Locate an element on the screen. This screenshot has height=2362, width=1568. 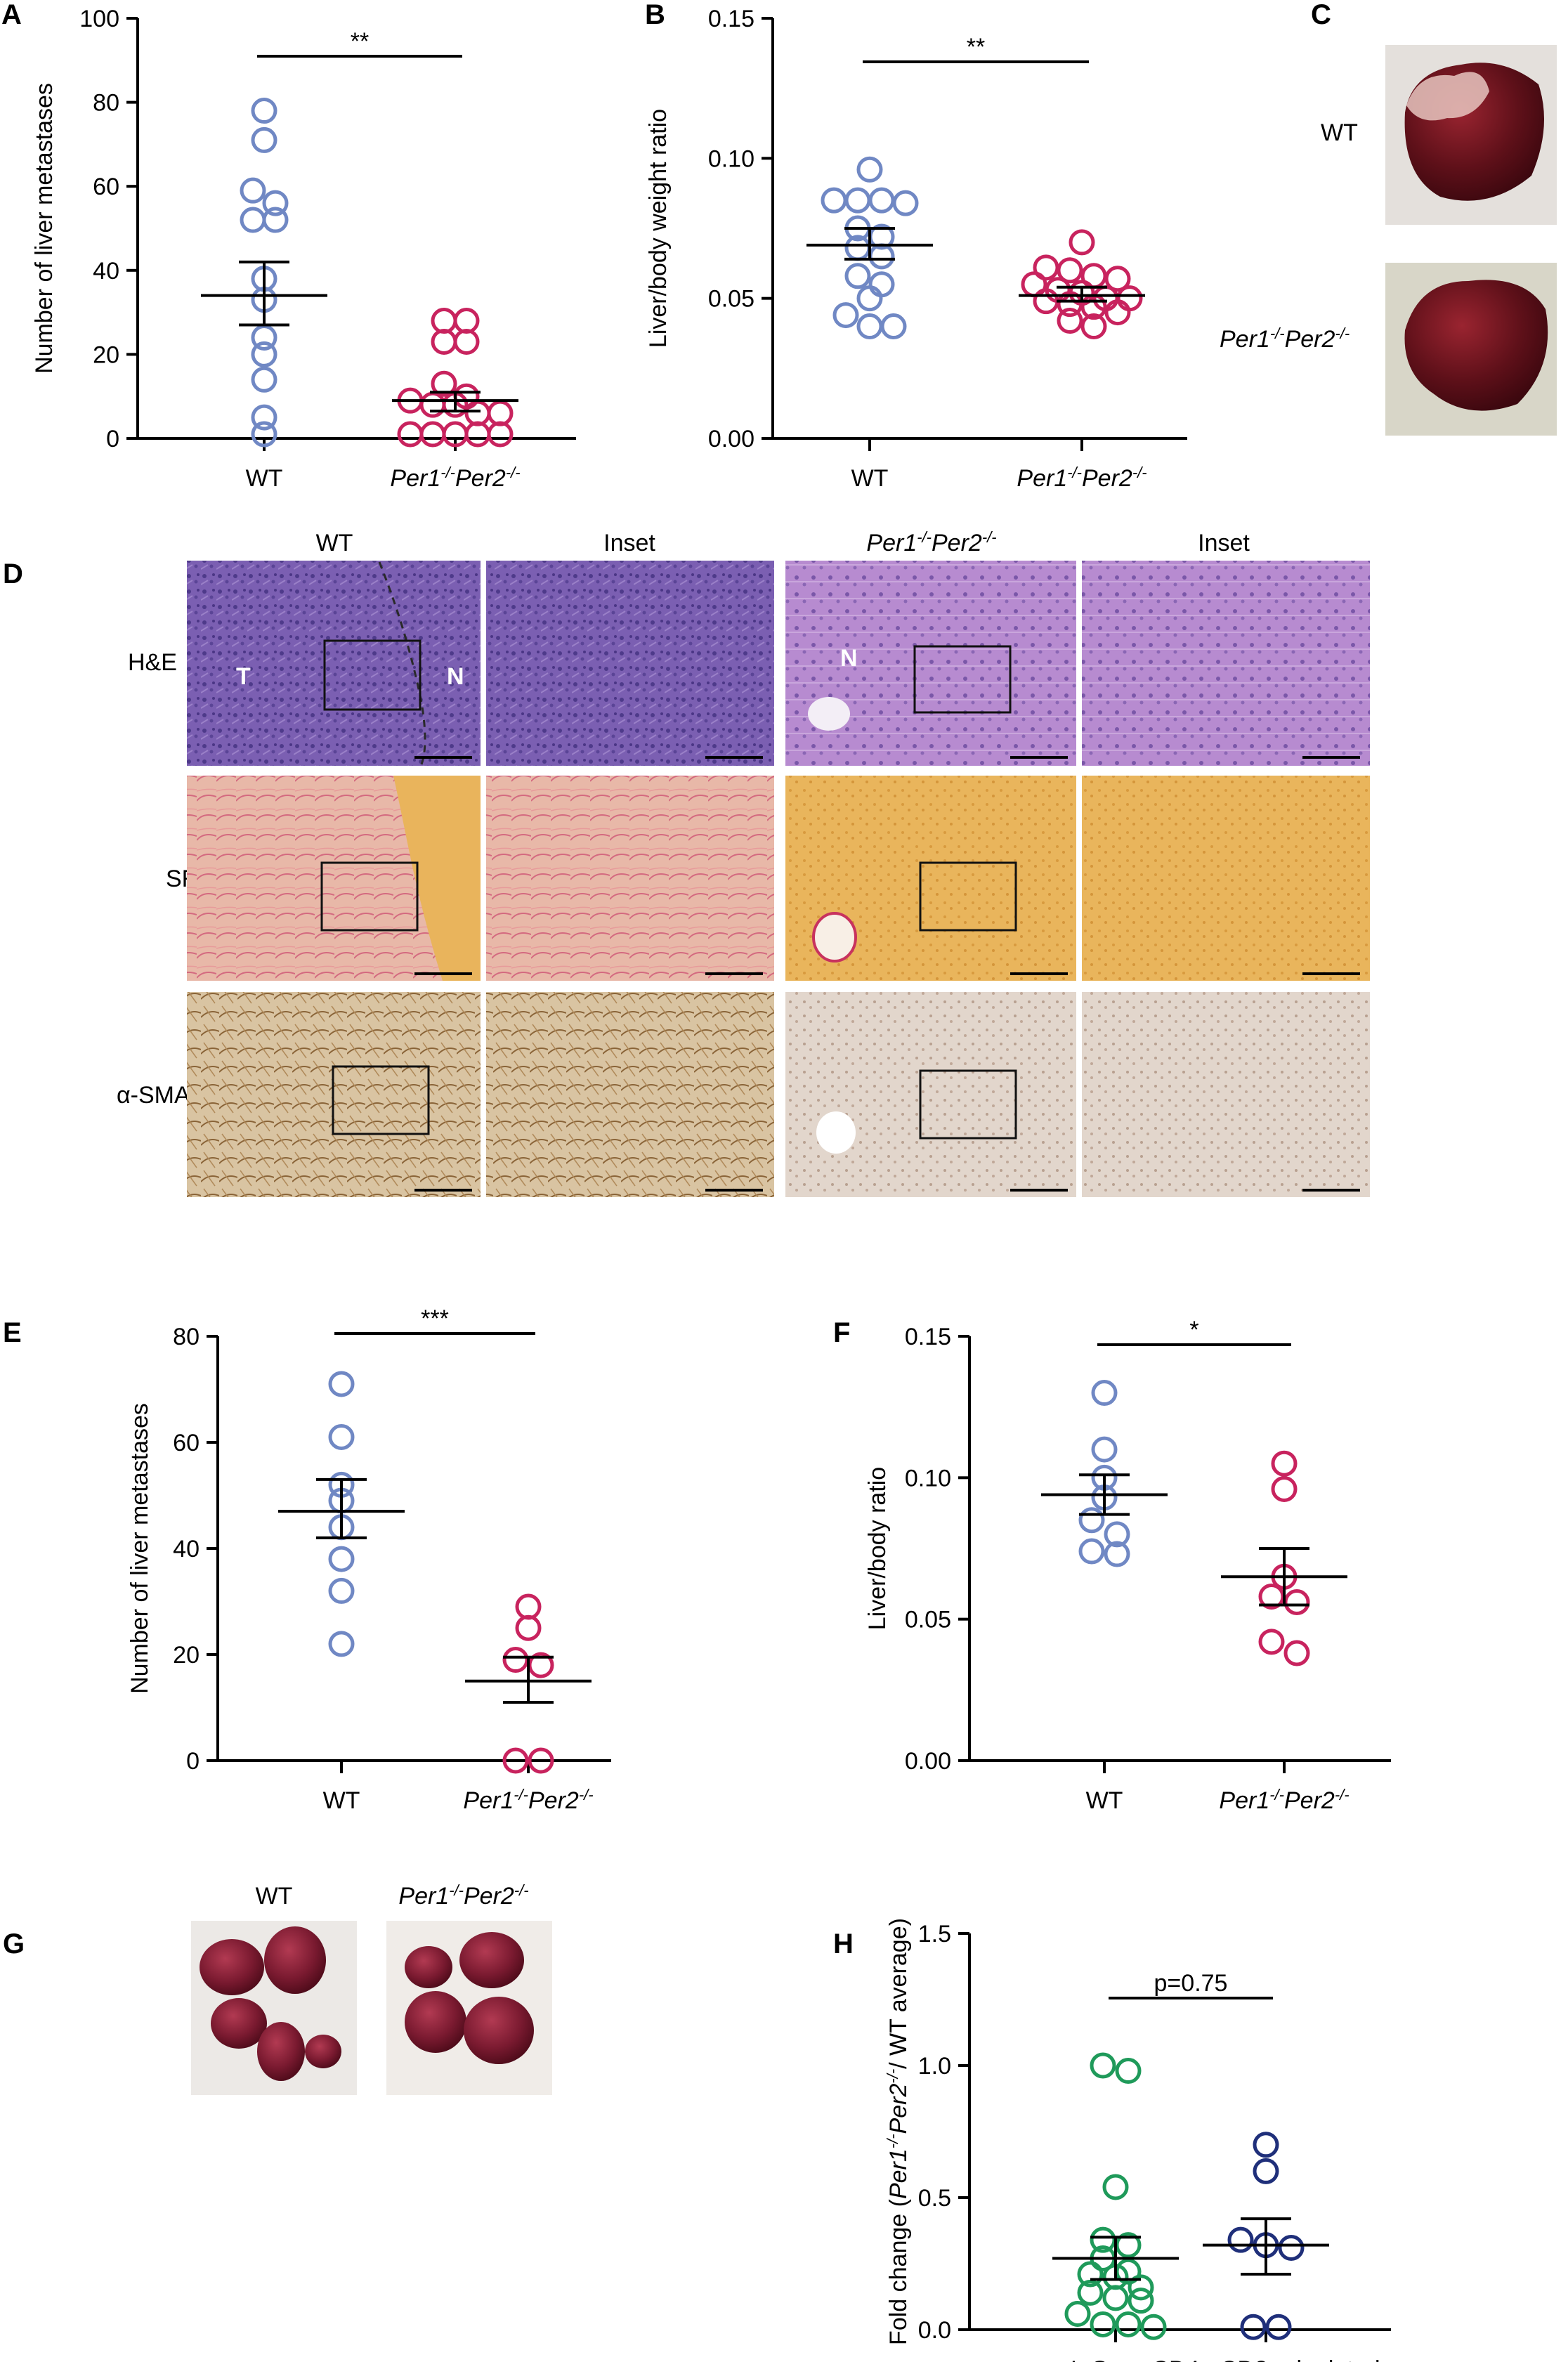
tile-sma-wt-inset-box is located at coordinates (381, 1100).